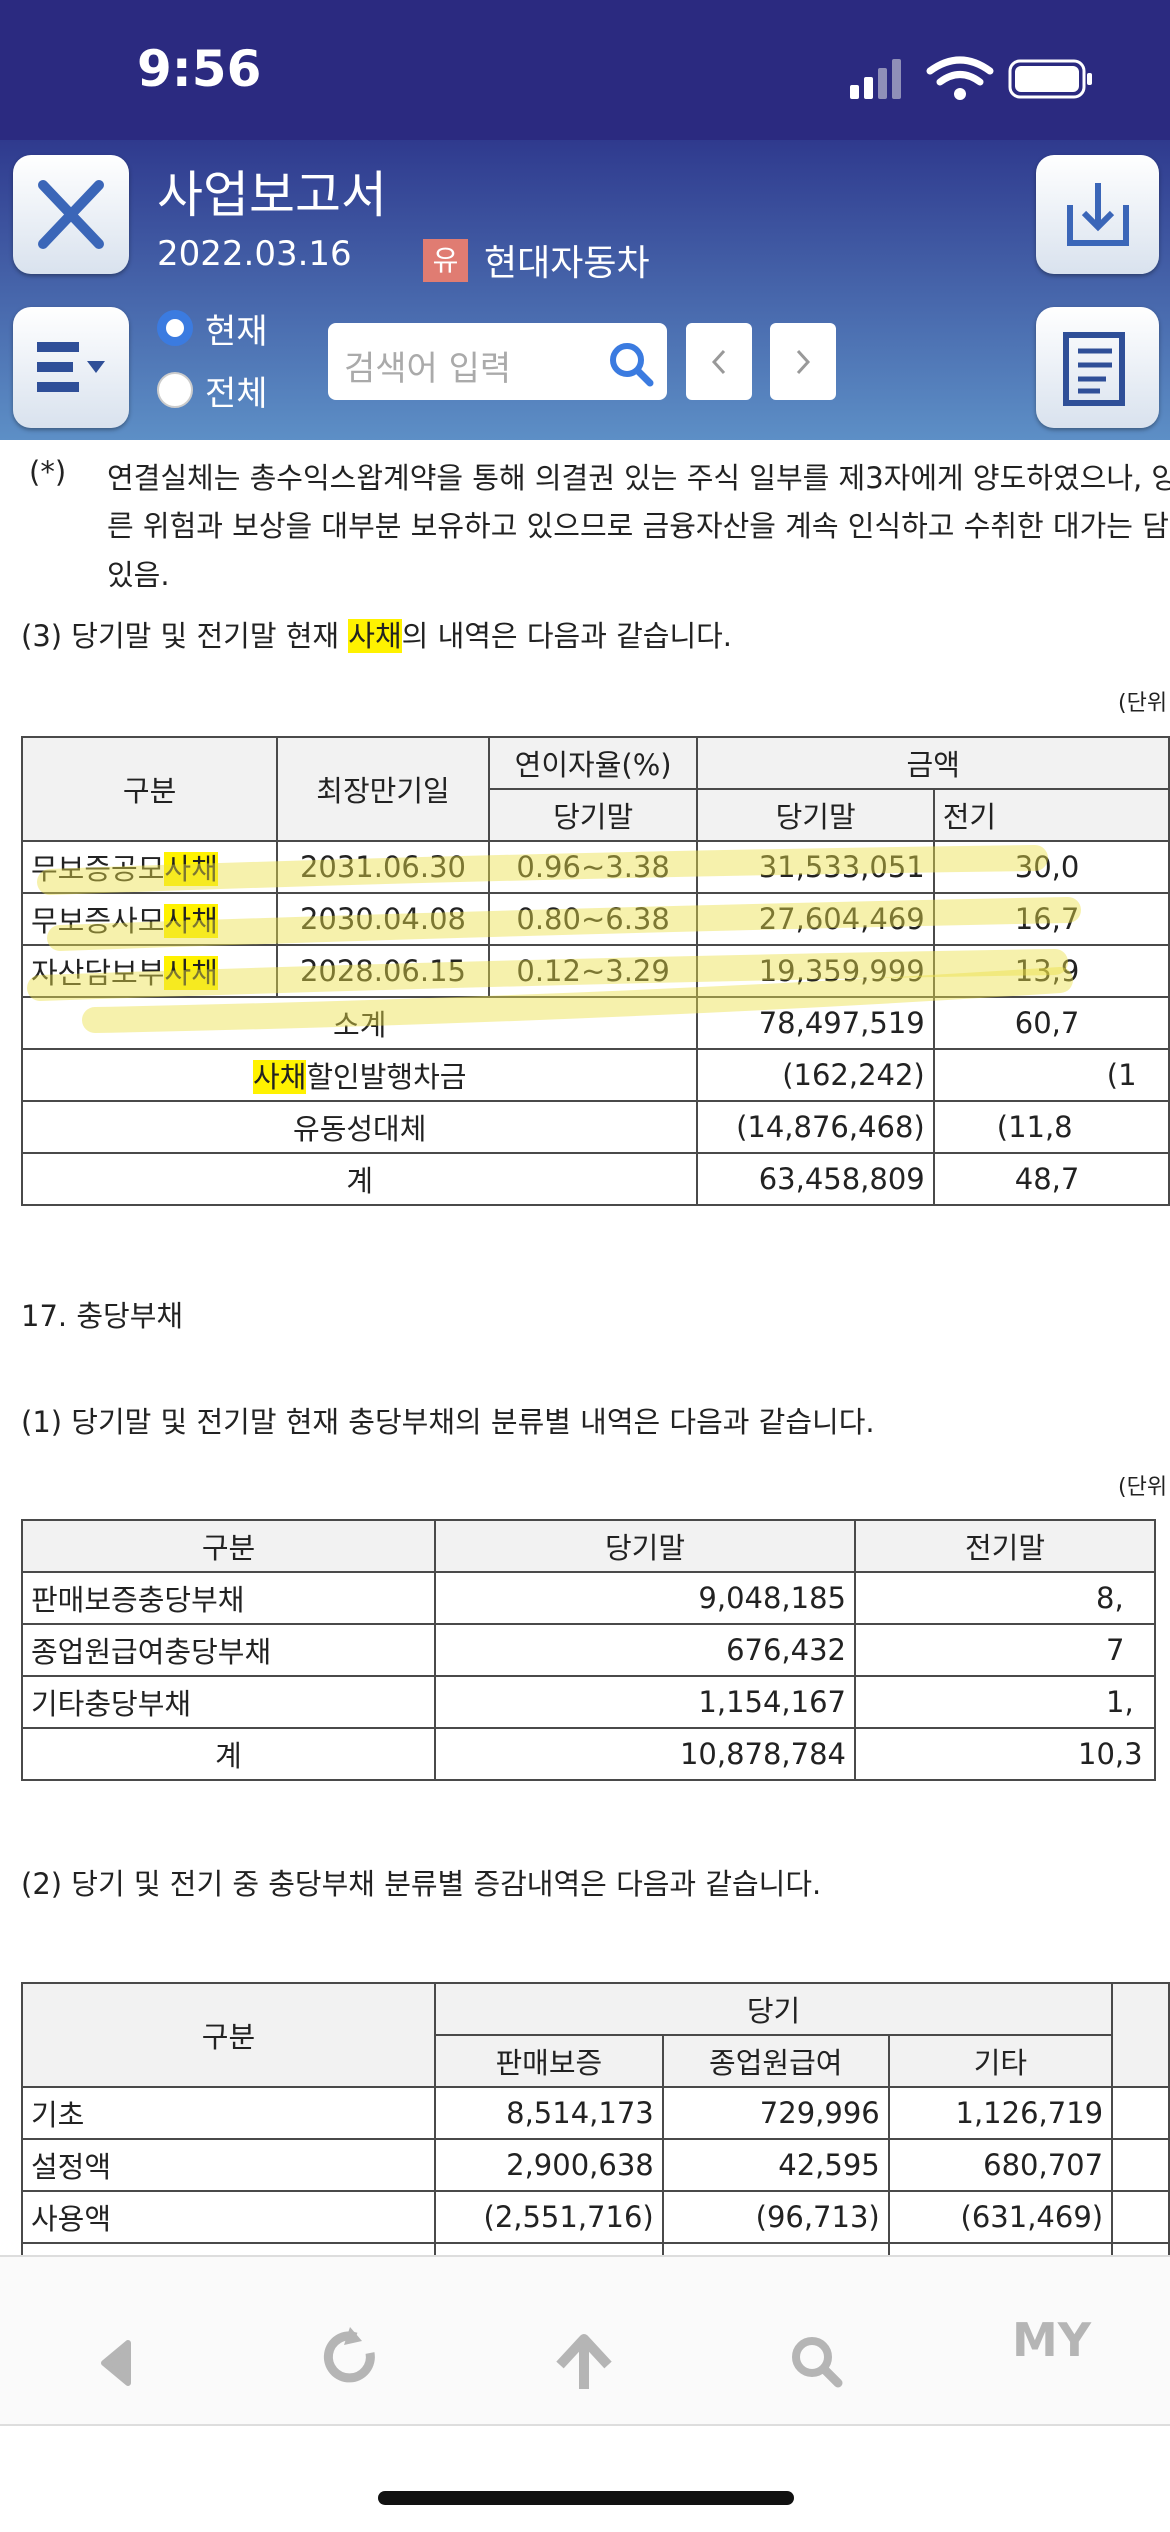 This screenshot has height=2532, width=1170. What do you see at coordinates (359, 1023) in the screenshot?
I see `table-cell: 소계` at bounding box center [359, 1023].